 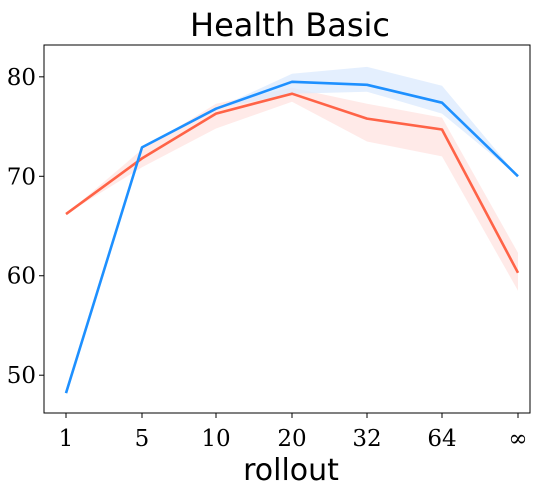 I want to click on chart-title: Health Basic, so click(x=290, y=25).